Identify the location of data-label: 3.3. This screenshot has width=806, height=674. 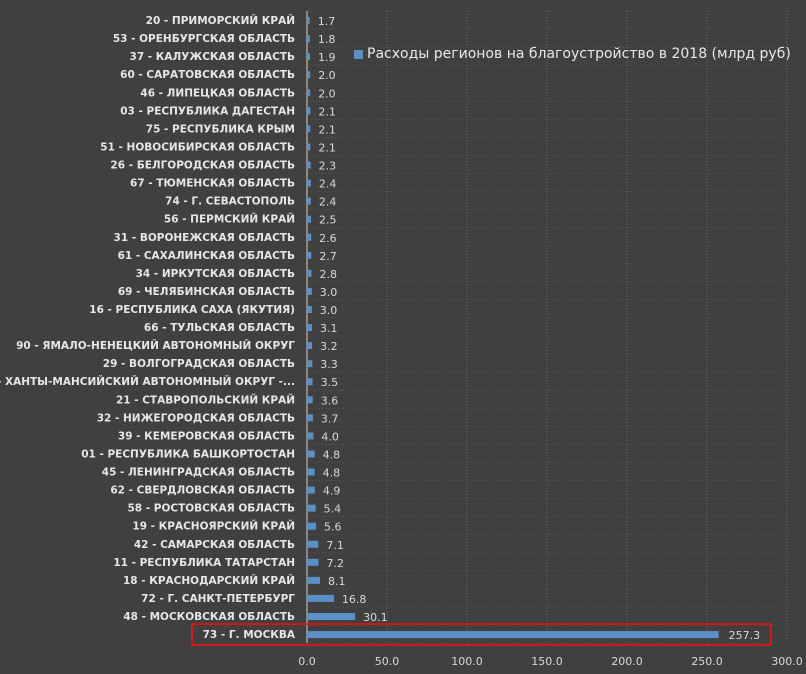
(329, 364).